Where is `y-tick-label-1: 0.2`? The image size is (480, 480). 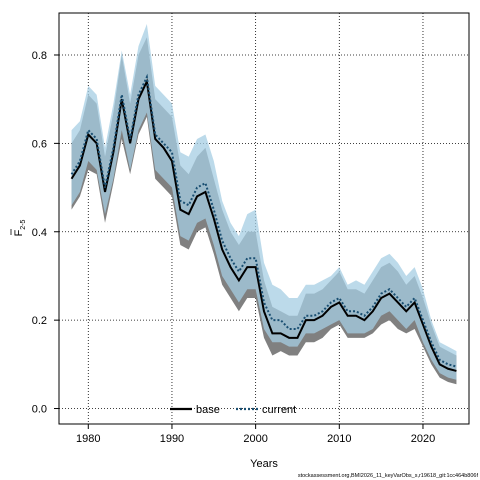 y-tick-label-1: 0.2 is located at coordinates (39, 321).